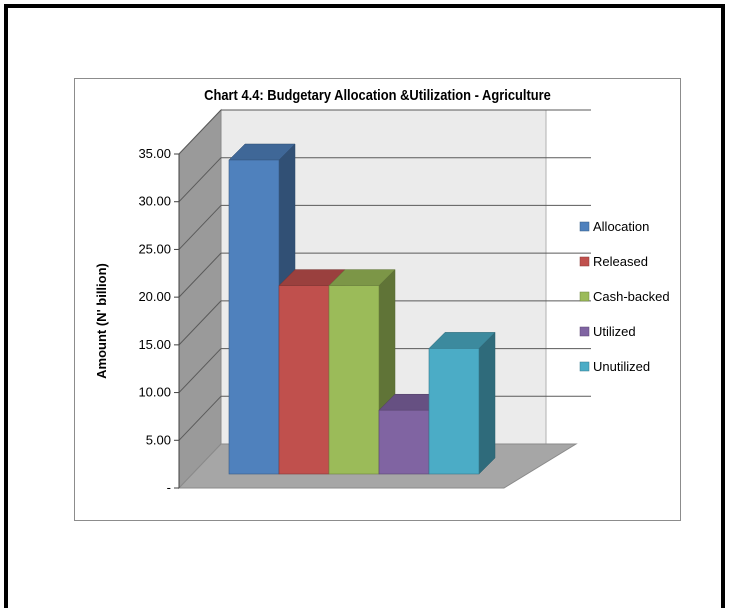 The height and width of the screenshot is (616, 737). Describe the element at coordinates (621, 226) in the screenshot. I see `legend-label-allocation: Allocation` at that location.